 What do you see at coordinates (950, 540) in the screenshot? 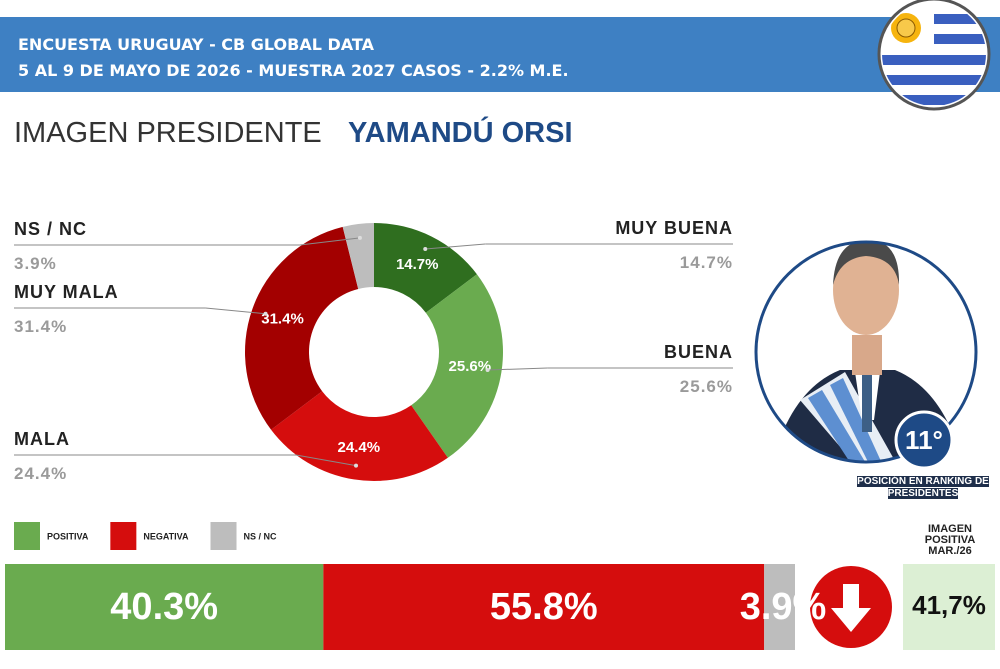
I see `previous-label: IMAGEN POSITIVA MAR./26` at bounding box center [950, 540].